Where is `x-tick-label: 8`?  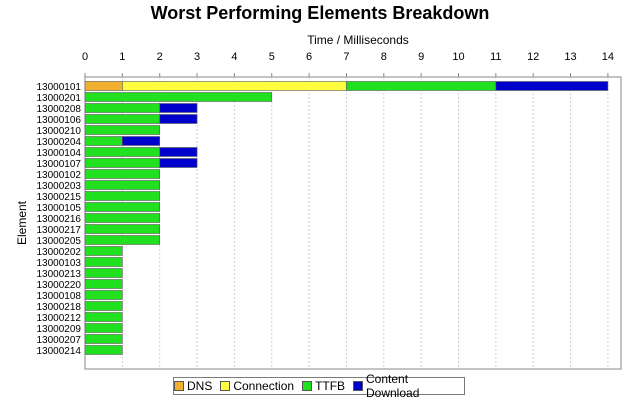
x-tick-label: 8 is located at coordinates (384, 57).